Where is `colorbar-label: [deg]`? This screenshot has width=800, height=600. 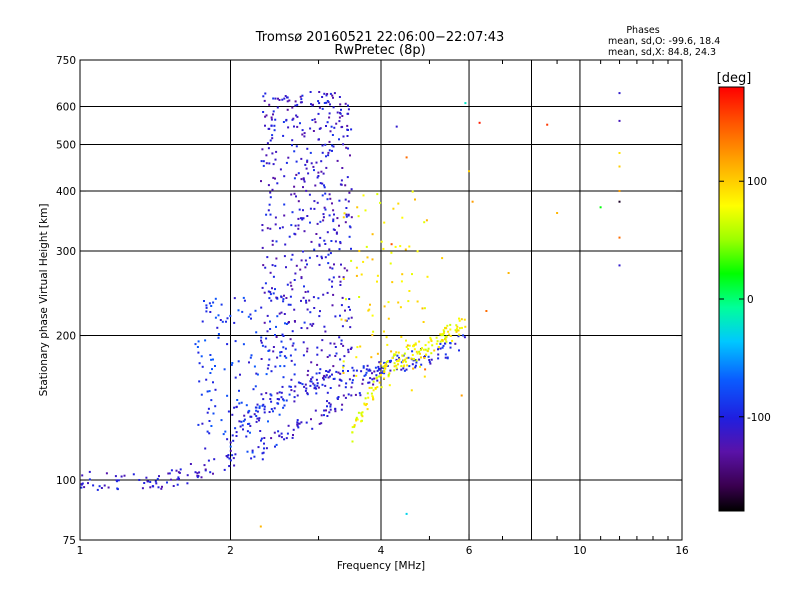
colorbar-label: [deg] is located at coordinates (734, 78).